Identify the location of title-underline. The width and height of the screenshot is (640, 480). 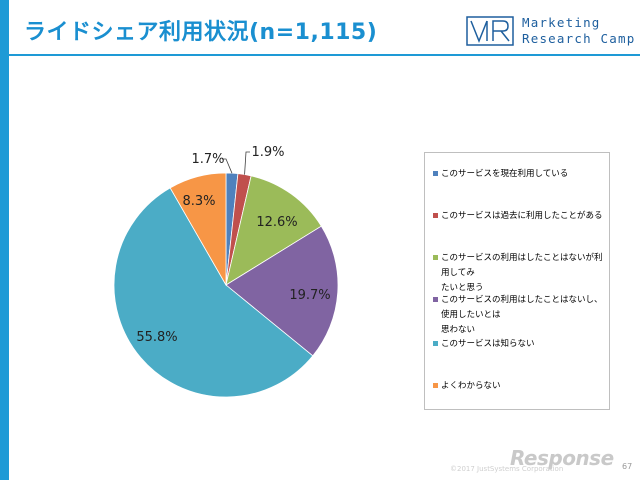
(324, 55).